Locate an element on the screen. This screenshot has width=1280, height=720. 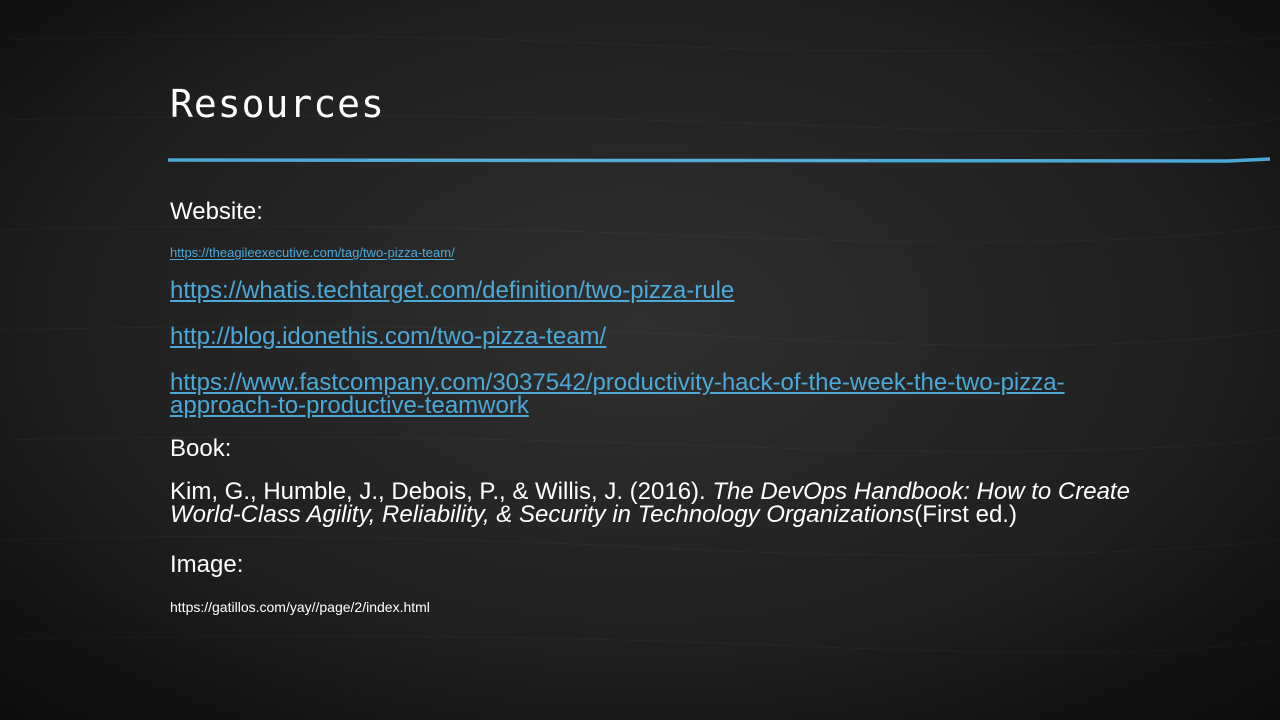
title-underline is located at coordinates (719, 160).